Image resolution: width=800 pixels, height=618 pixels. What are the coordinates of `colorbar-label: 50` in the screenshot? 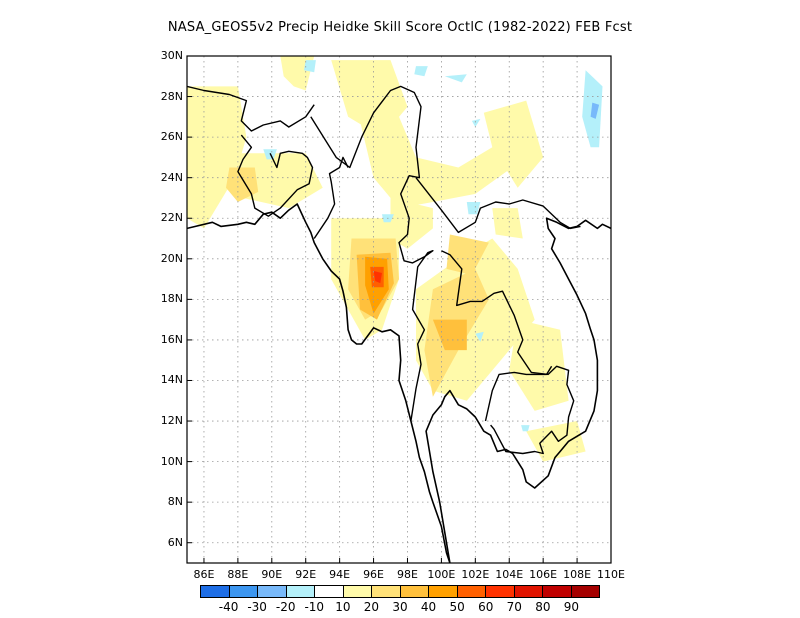 It's located at (457, 607).